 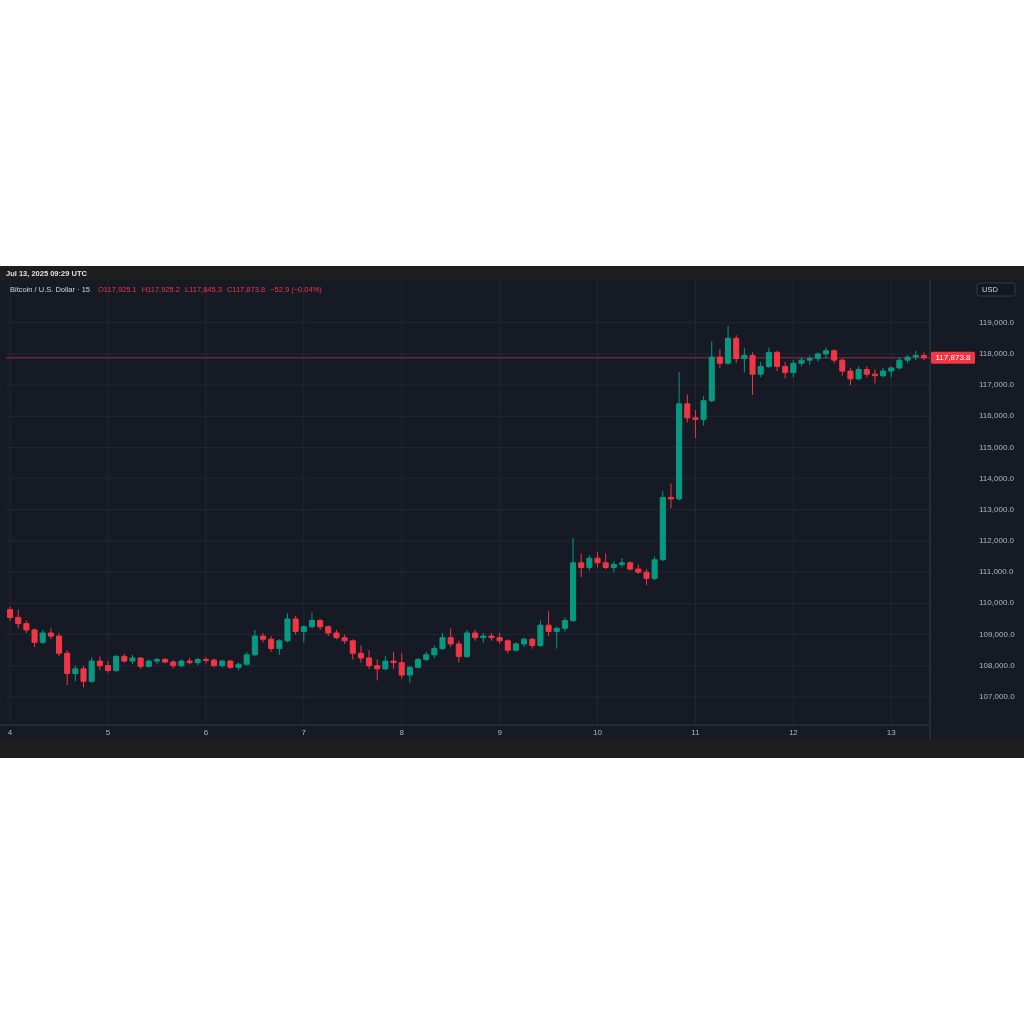 What do you see at coordinates (953, 357) in the screenshot?
I see `ref-line-label: 117,873.8` at bounding box center [953, 357].